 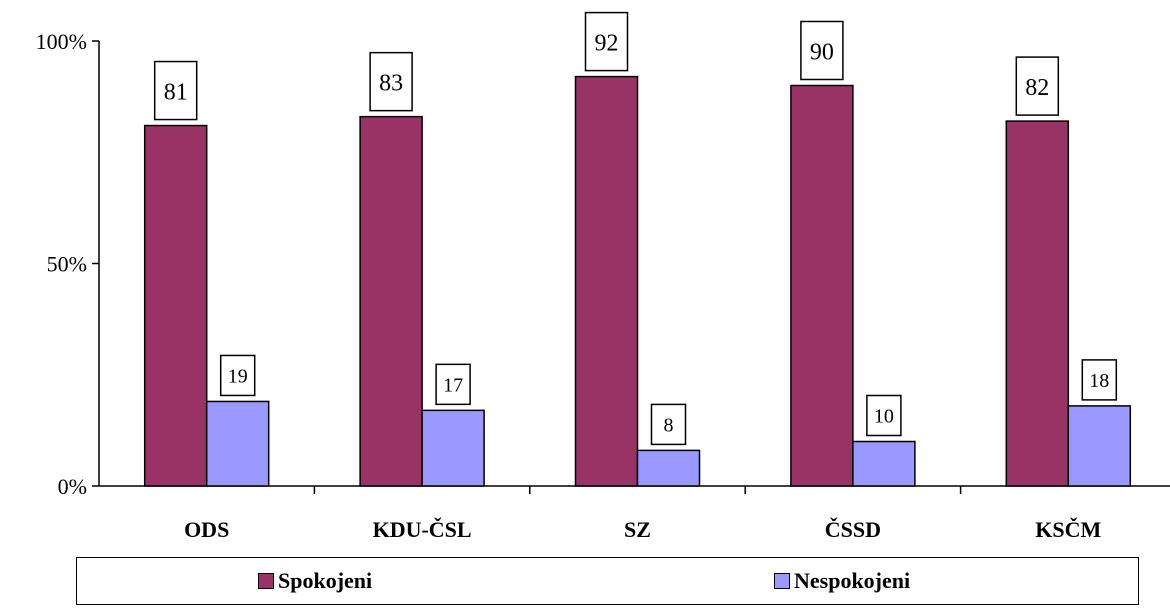 What do you see at coordinates (607, 581) in the screenshot?
I see `legend: Spokojeni Nespokojeni` at bounding box center [607, 581].